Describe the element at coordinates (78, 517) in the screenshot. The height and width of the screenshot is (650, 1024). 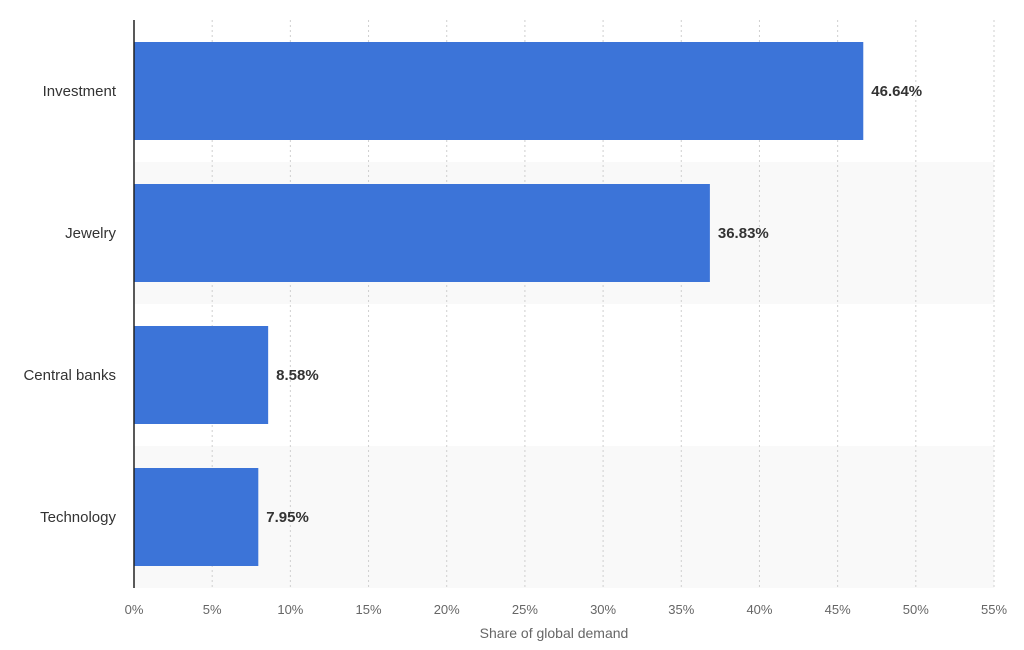
I see `category-label: Technology` at that location.